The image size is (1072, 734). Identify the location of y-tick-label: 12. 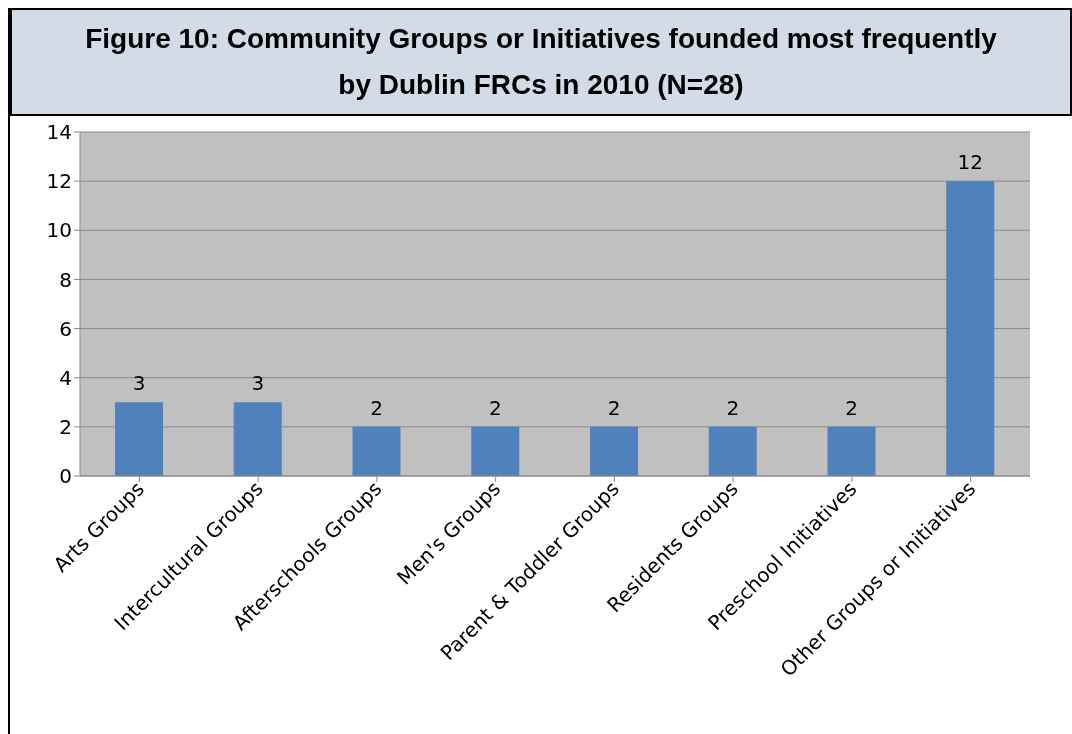
(59, 181).